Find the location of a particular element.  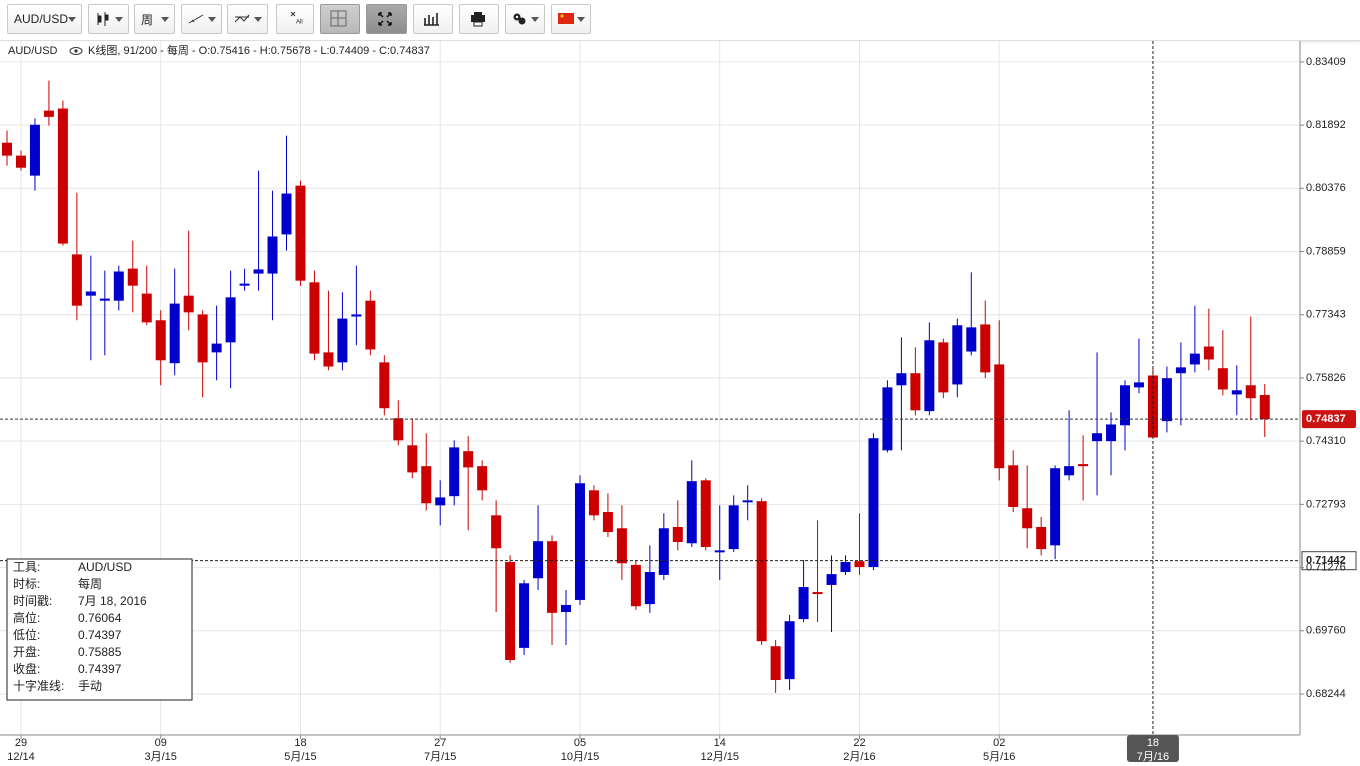

info-label: 时间戳: is located at coordinates (32, 601).